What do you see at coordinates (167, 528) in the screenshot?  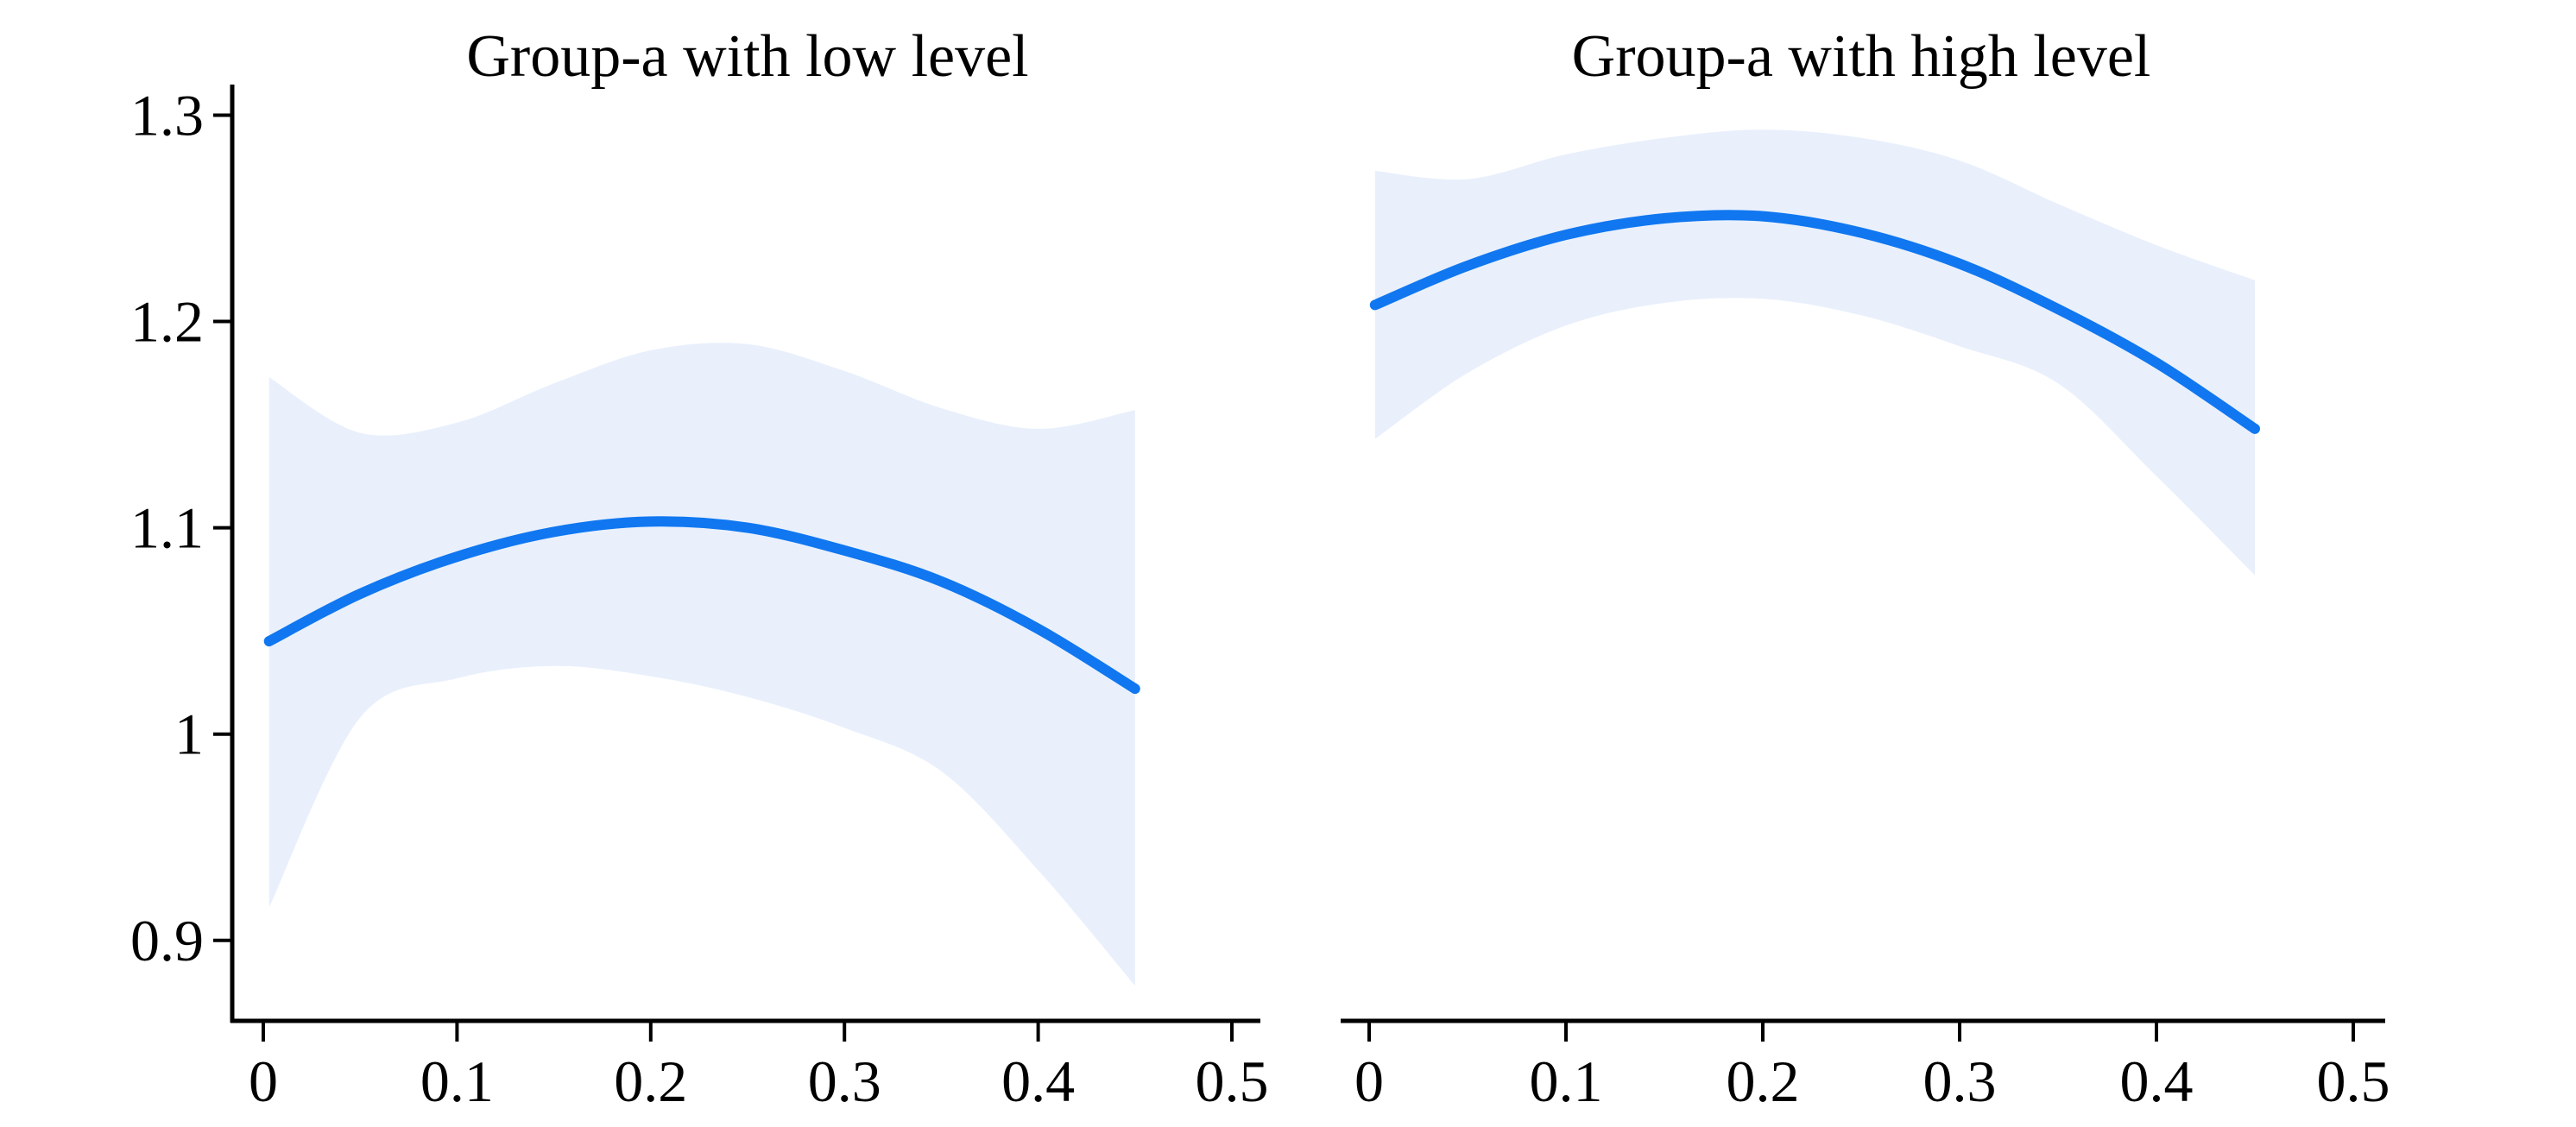 I see `y-tick-label: 1.1` at bounding box center [167, 528].